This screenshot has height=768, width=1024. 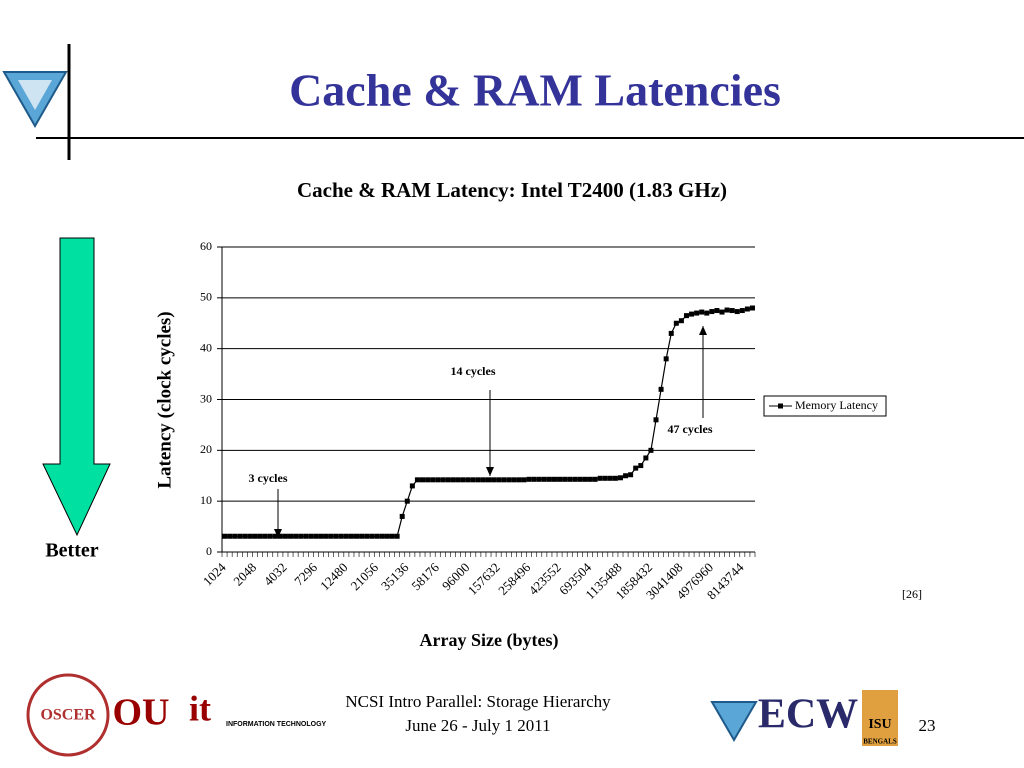 I want to click on legend: Memory Latency, so click(x=825, y=406).